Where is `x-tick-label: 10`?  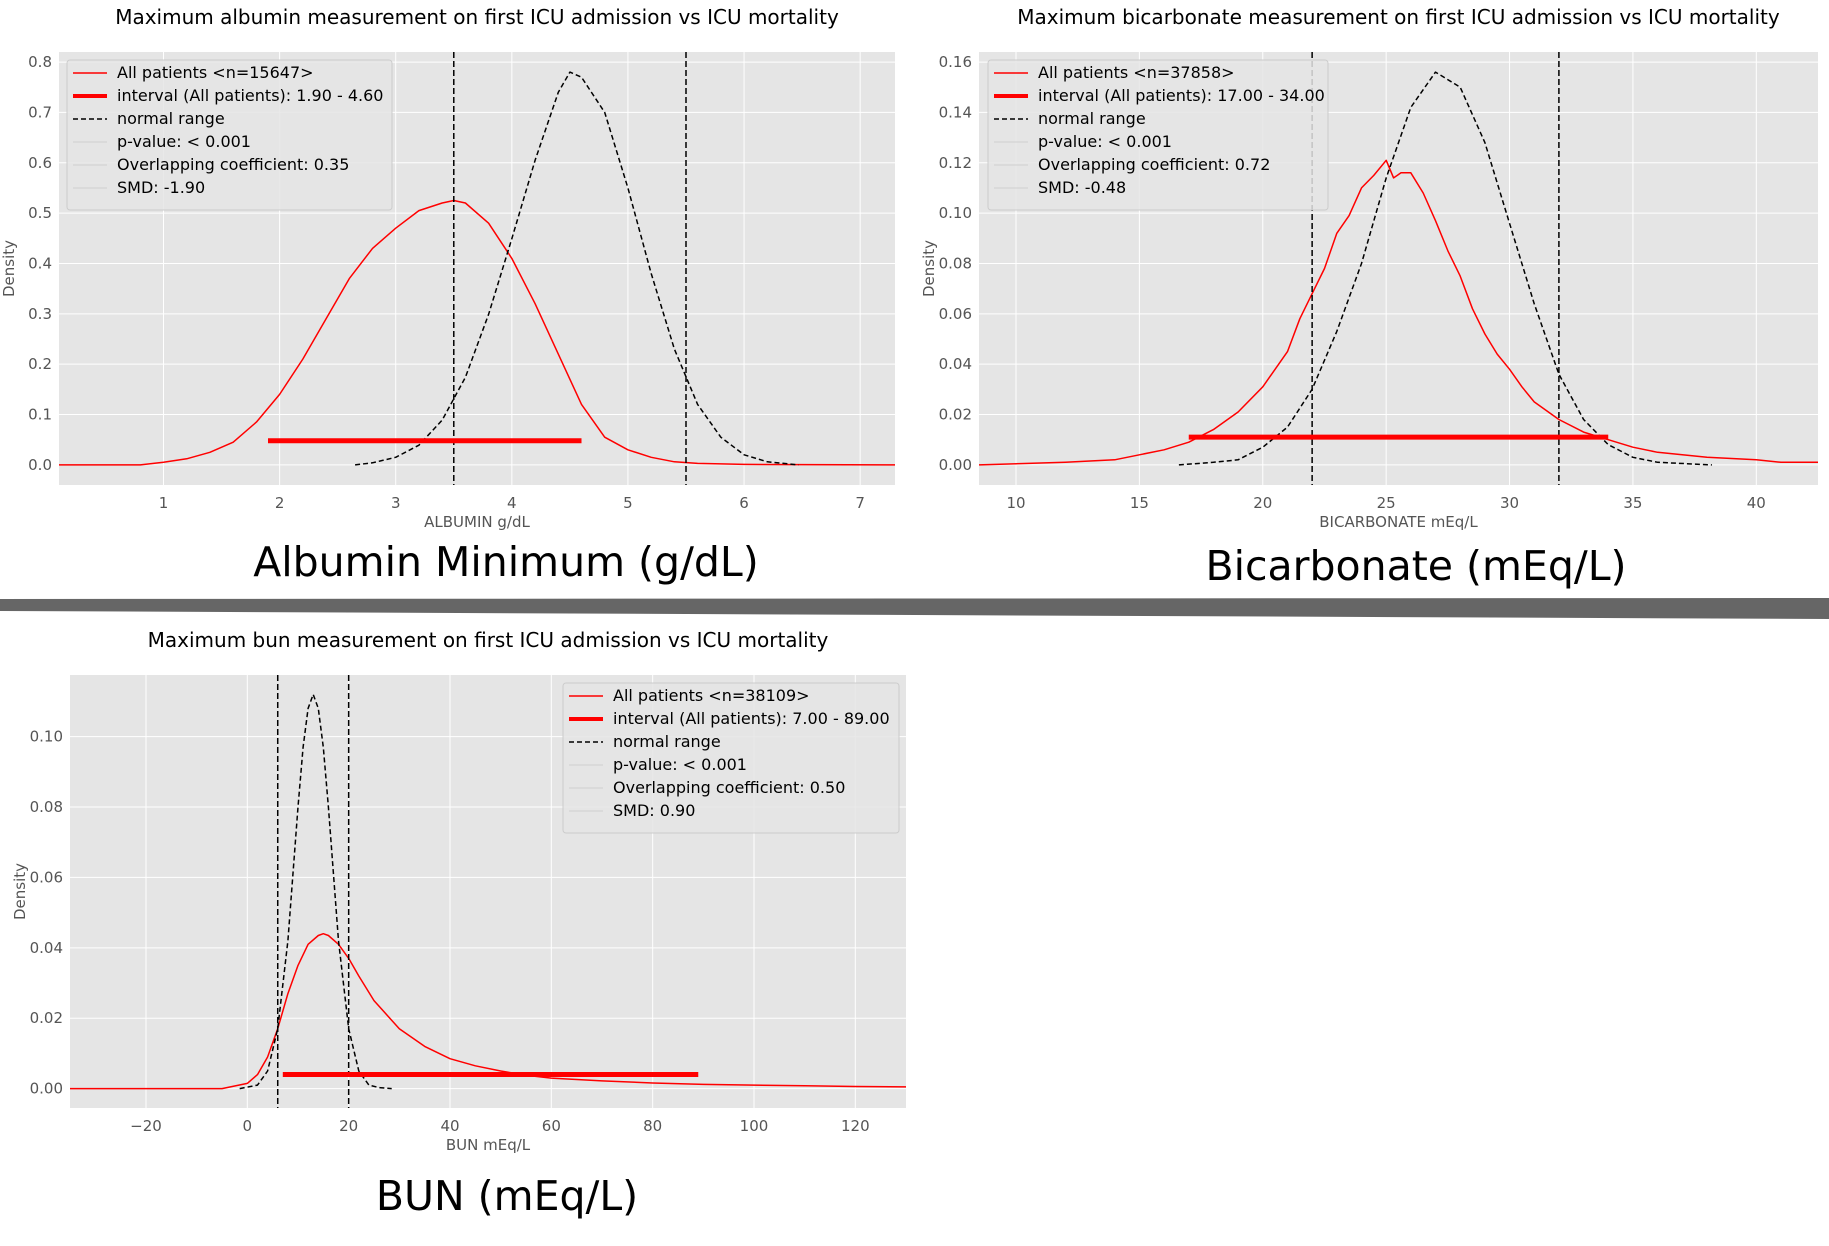 x-tick-label: 10 is located at coordinates (1015, 503).